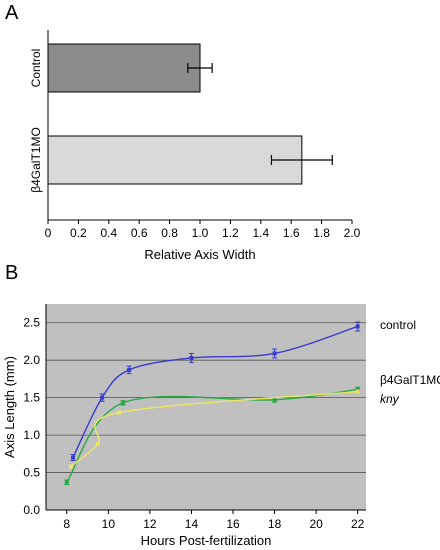  I want to click on x-tick-label: 0, so click(48, 233).